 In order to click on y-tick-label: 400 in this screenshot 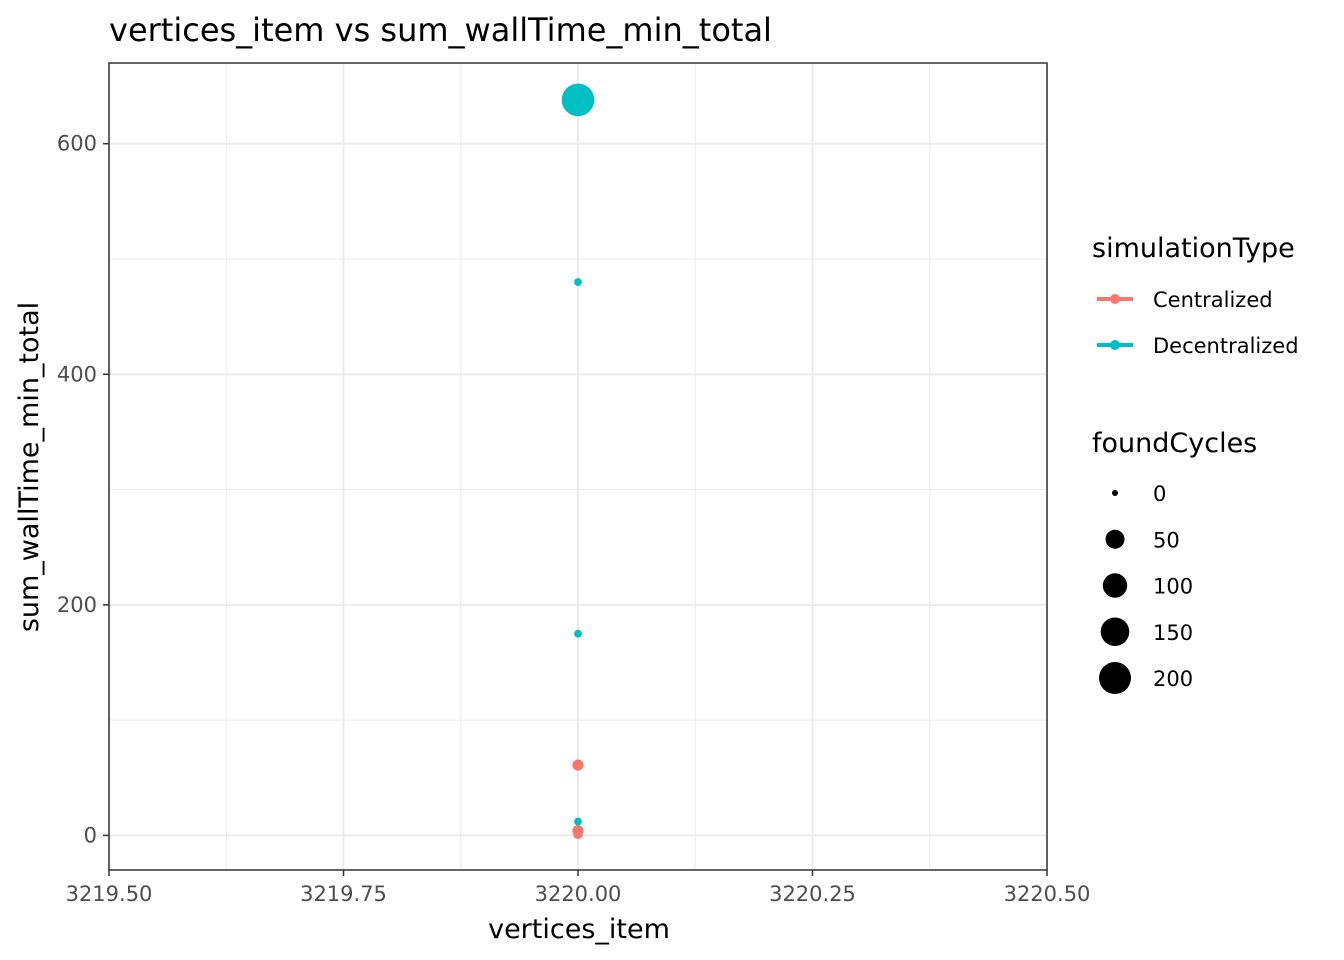, I will do `click(77, 374)`.